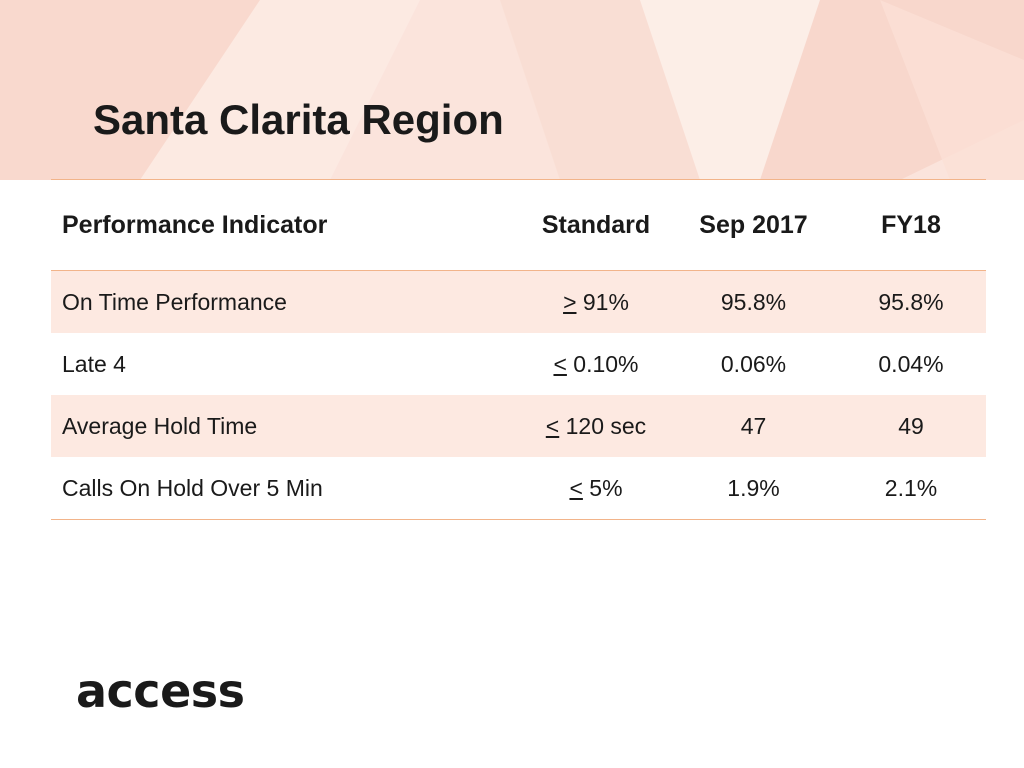 This screenshot has height=768, width=1024. What do you see at coordinates (596, 224) in the screenshot?
I see `header-standard: Standard` at bounding box center [596, 224].